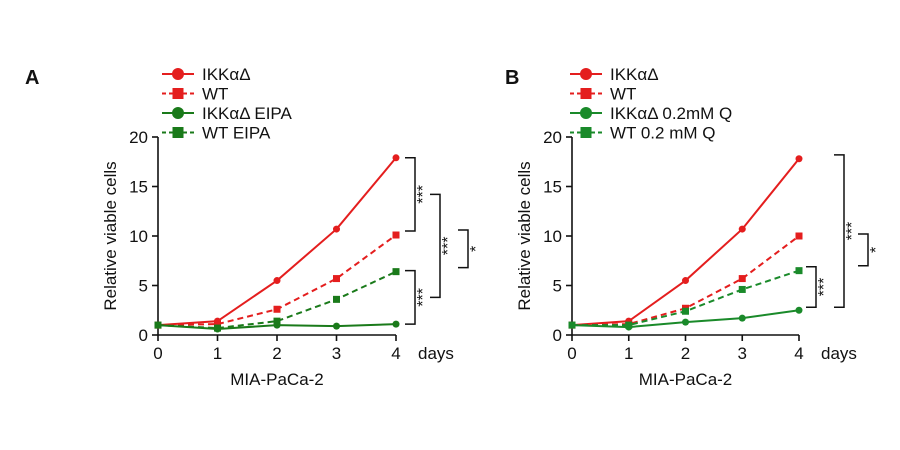 This screenshot has width=900, height=450. What do you see at coordinates (236, 133) in the screenshot?
I see `legend-label: WT EIPA` at bounding box center [236, 133].